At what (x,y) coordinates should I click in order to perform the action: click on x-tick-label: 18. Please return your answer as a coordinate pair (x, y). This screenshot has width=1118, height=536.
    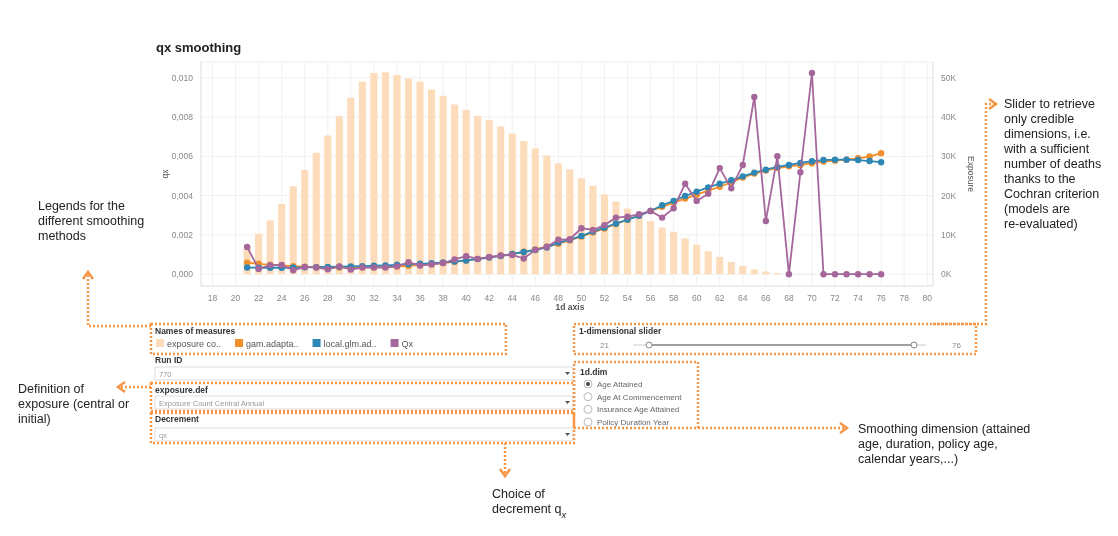
    Looking at the image, I should click on (212, 298).